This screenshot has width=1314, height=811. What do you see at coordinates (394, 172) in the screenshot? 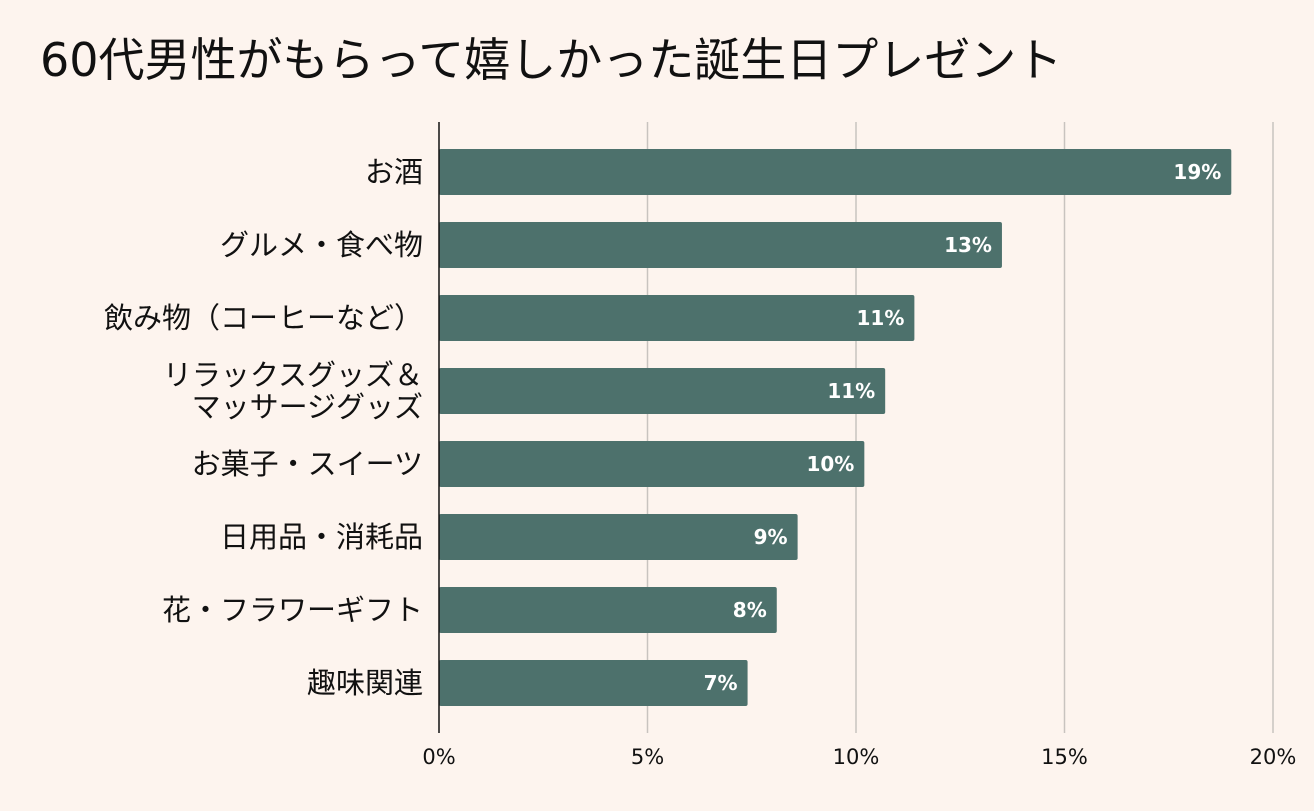
I see `category-label-0: お酒` at bounding box center [394, 172].